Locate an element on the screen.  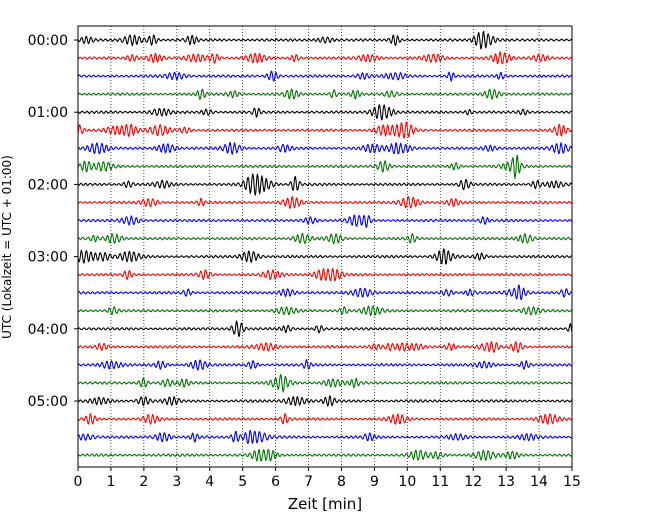
x-tick-label: 2 is located at coordinates (143, 482).